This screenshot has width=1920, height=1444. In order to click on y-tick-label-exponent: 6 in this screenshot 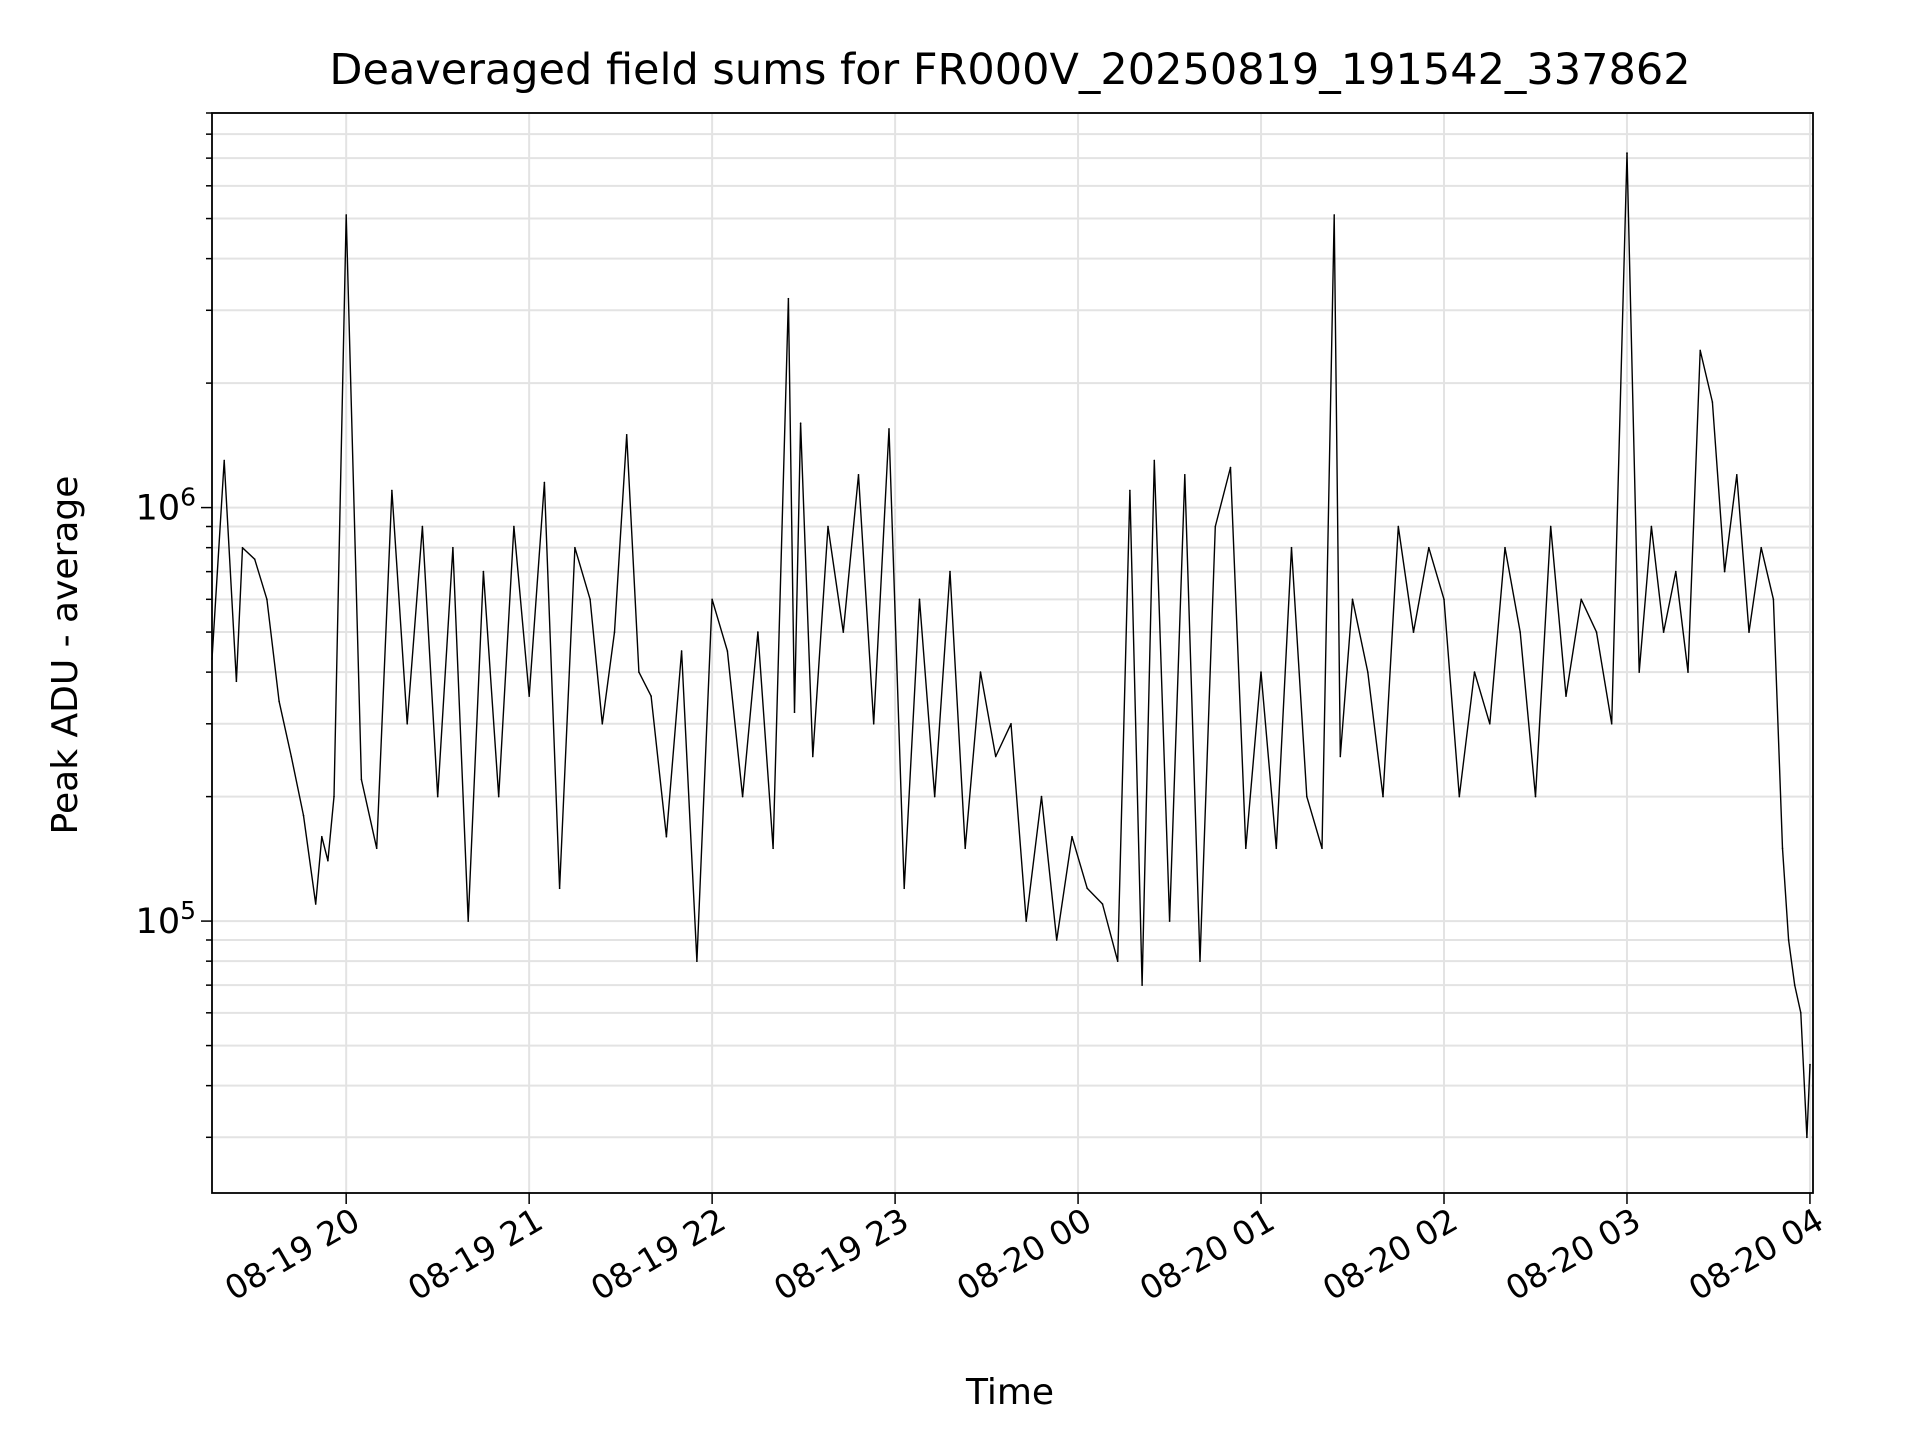, I will do `click(188, 497)`.